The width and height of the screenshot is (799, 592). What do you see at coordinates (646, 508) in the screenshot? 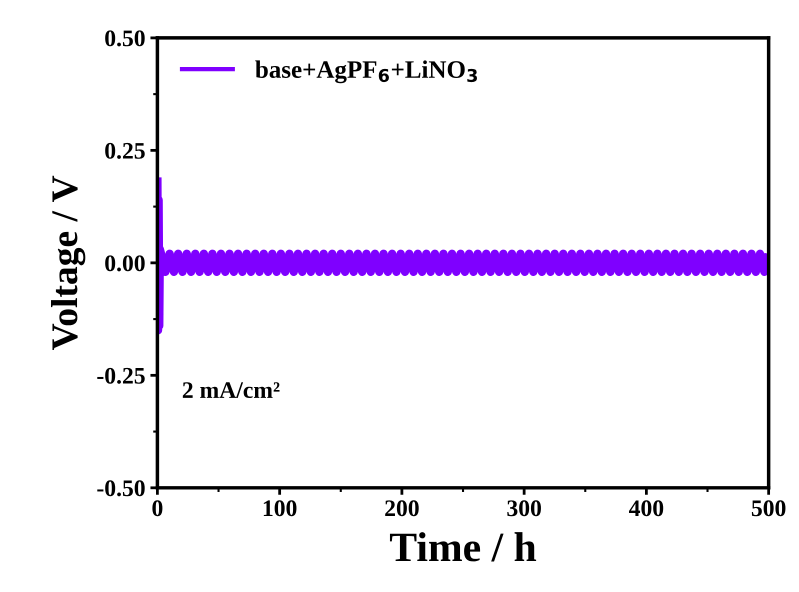
I see `x-tick-label: 400` at bounding box center [646, 508].